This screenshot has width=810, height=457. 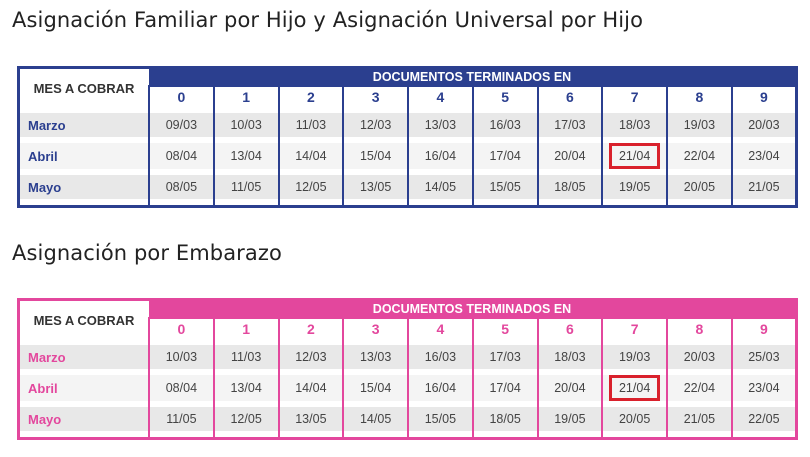 What do you see at coordinates (83, 357) in the screenshot?
I see `month-label: Marzo` at bounding box center [83, 357].